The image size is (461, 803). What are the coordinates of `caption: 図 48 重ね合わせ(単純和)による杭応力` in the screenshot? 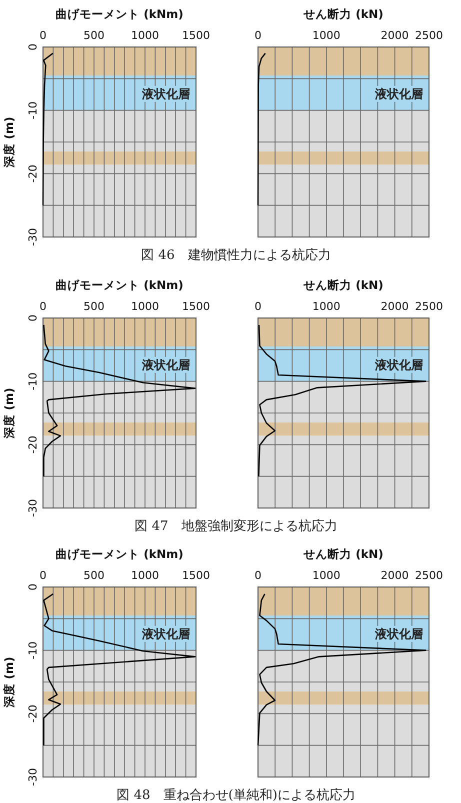 It's located at (236, 795).